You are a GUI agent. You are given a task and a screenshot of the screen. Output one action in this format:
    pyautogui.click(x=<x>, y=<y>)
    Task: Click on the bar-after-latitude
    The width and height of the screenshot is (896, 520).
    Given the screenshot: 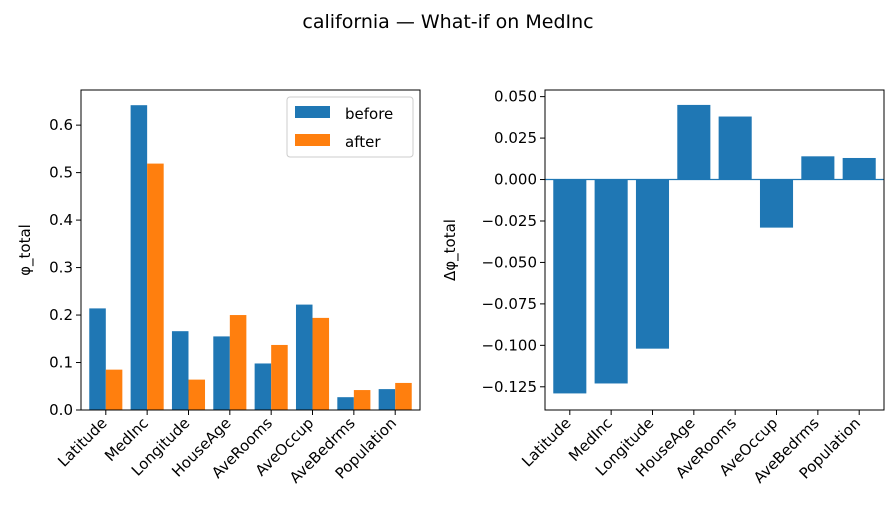 What is the action you would take?
    pyautogui.click(x=114, y=389)
    